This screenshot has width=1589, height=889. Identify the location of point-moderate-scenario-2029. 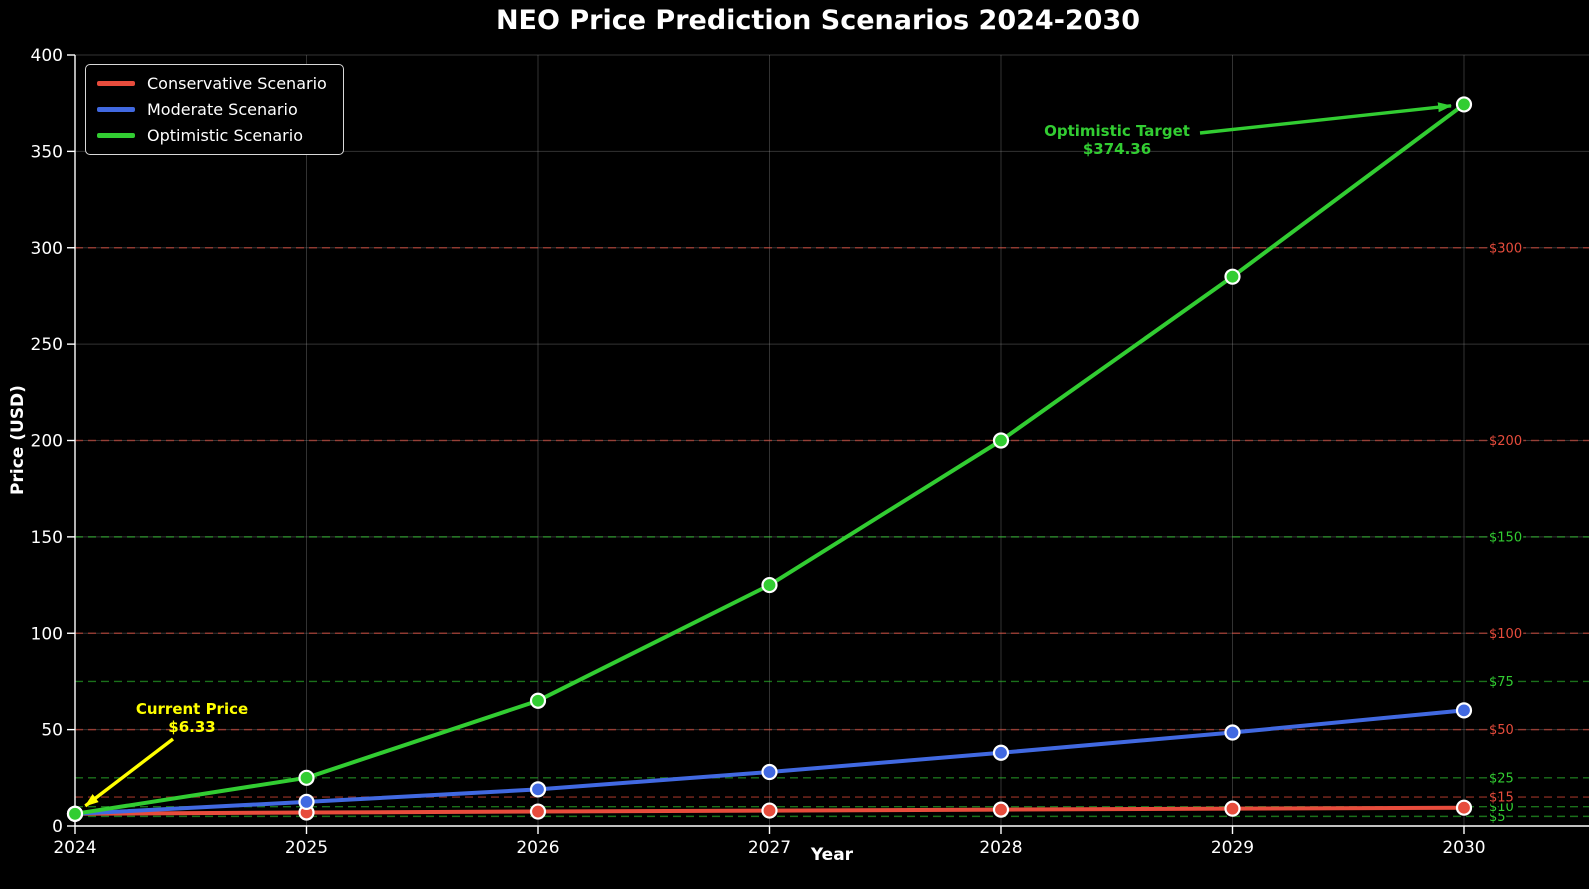
(1232, 732).